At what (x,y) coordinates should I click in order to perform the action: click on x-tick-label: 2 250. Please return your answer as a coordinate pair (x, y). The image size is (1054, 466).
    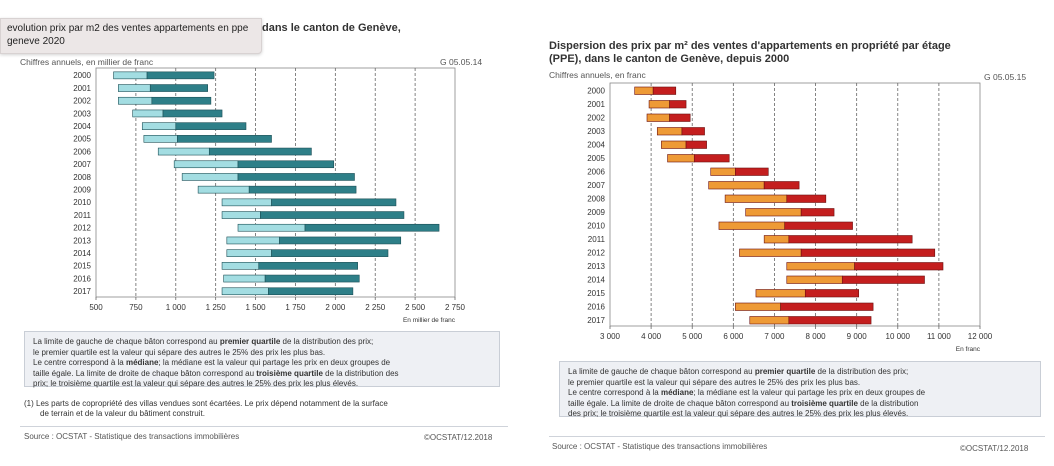
    Looking at the image, I should click on (375, 307).